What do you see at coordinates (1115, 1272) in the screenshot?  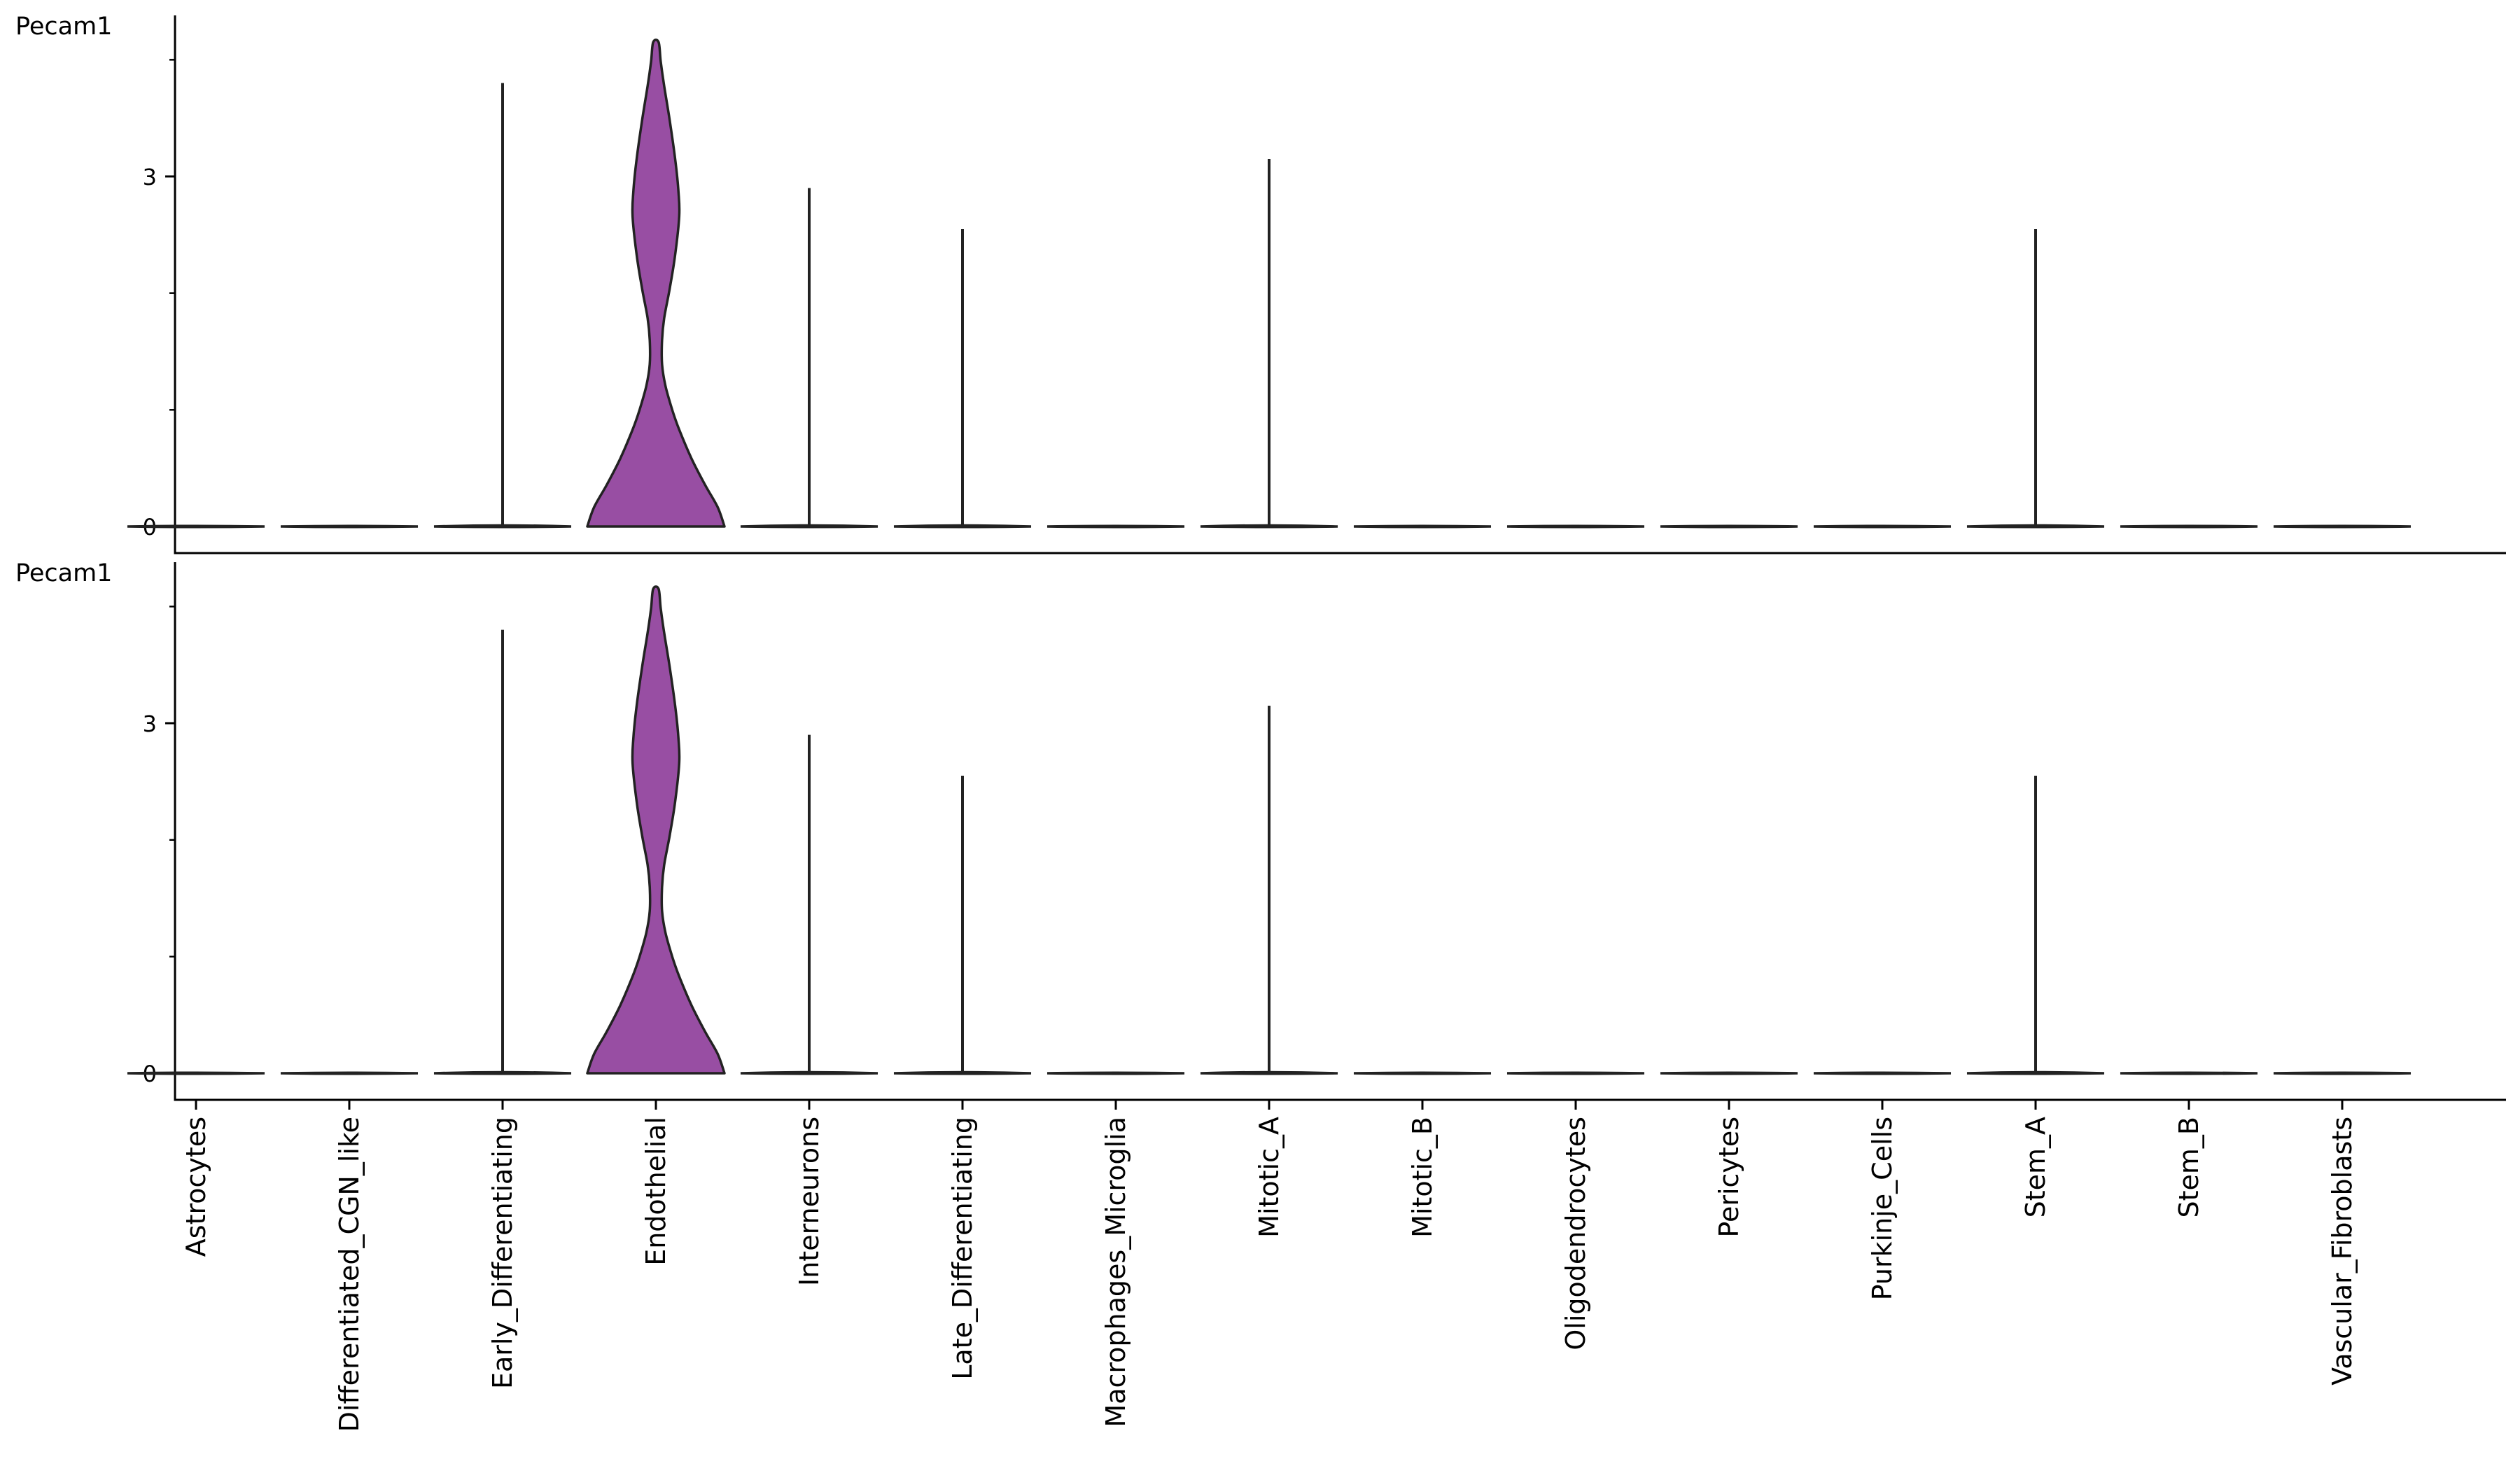 I see `x-tick-label: Macrophages_Microglia` at bounding box center [1115, 1272].